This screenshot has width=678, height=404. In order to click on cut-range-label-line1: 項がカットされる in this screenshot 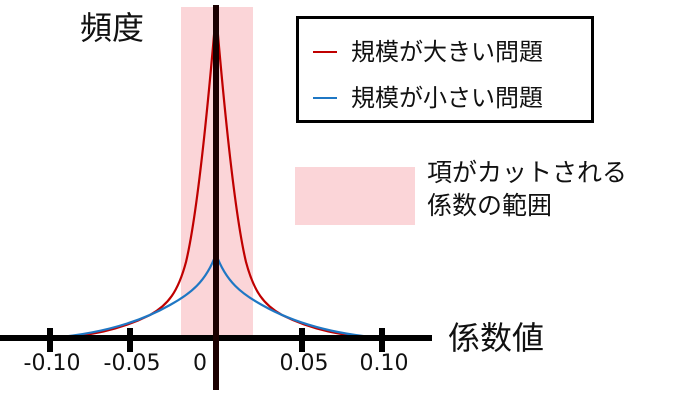, I will do `click(527, 172)`.